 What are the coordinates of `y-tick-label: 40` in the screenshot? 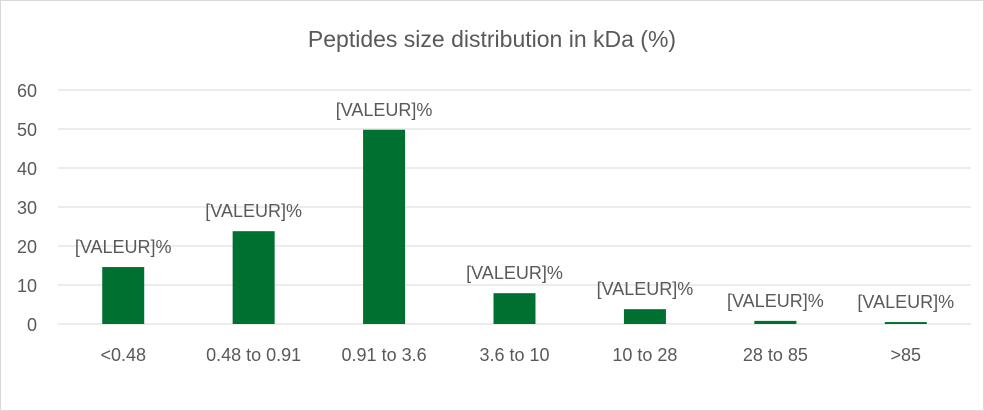 It's located at (27, 169).